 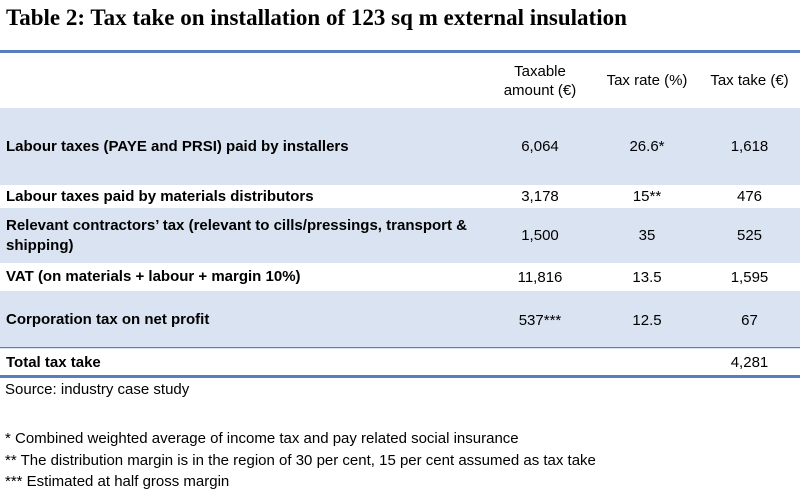 I want to click on row-tax-rate: 13.5, so click(x=647, y=277).